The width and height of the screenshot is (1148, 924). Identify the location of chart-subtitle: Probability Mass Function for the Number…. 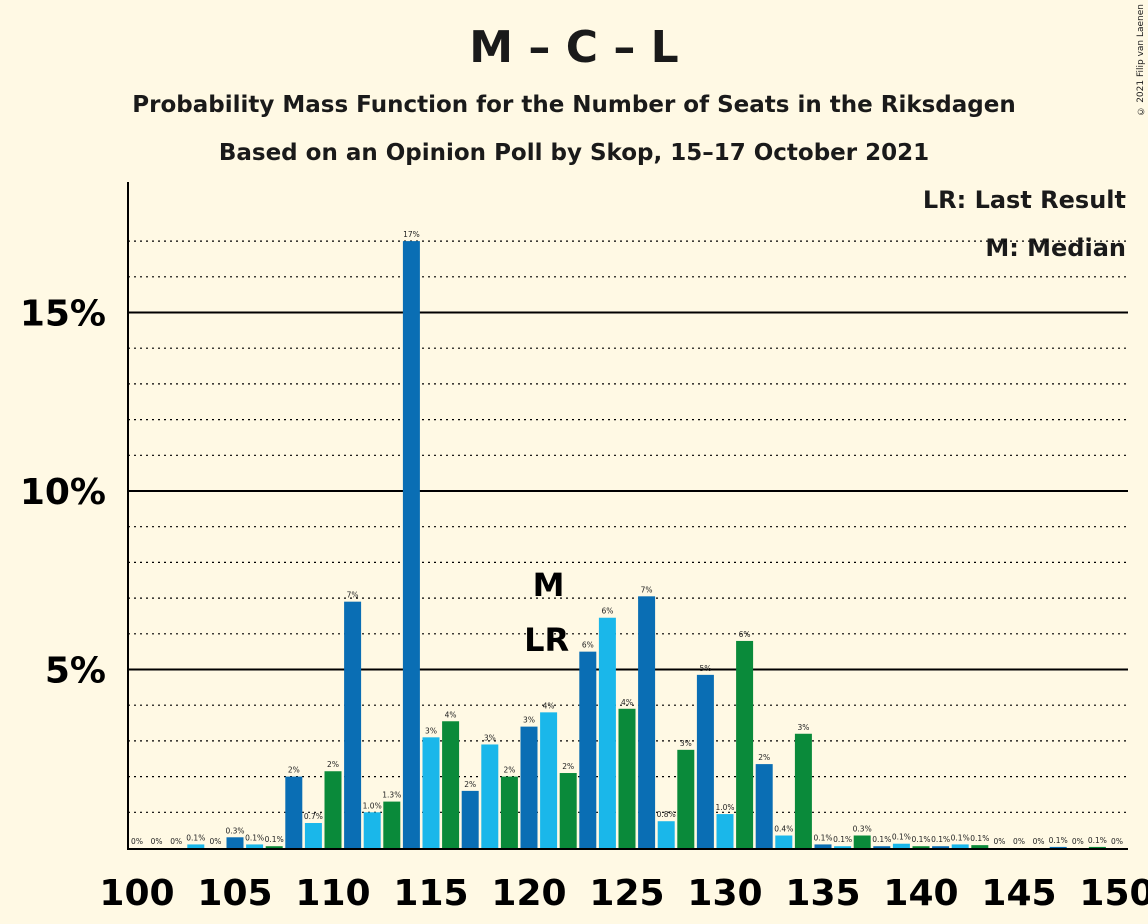
(574, 105).